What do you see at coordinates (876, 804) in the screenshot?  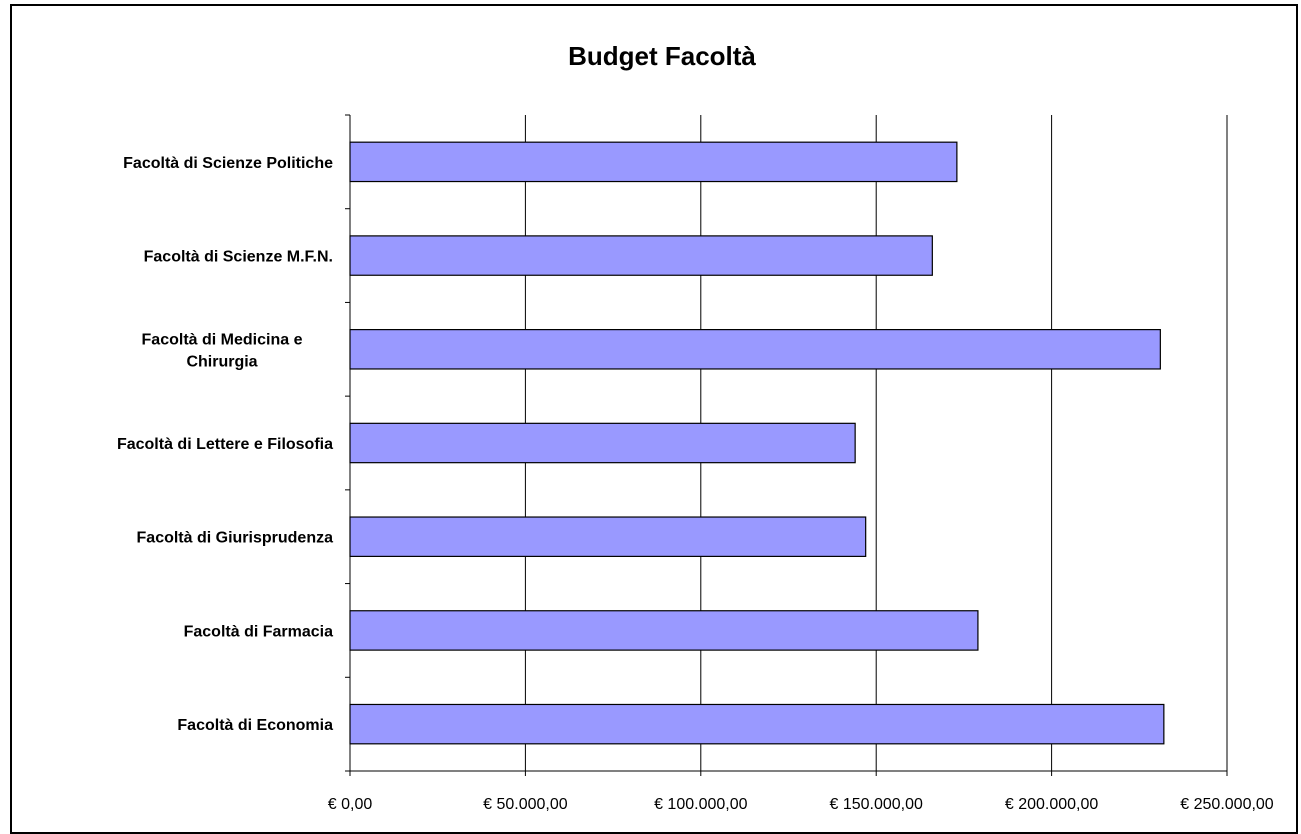 I see `x-tick-label: € 150.000,00` at bounding box center [876, 804].